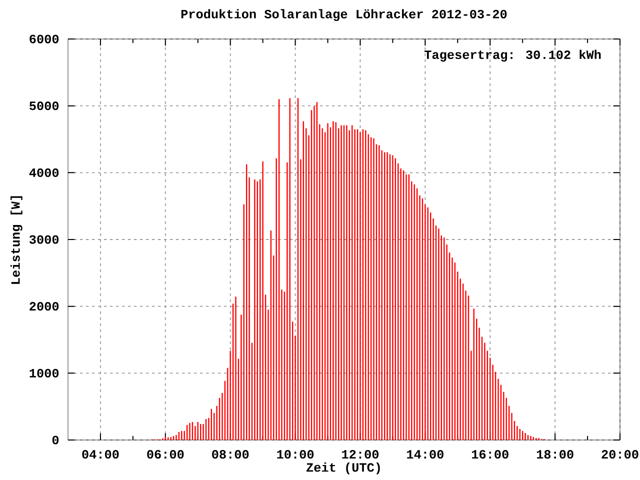  What do you see at coordinates (344, 15) in the screenshot?
I see `chart-title: Produktion Solaranlage Löhracker 2012-03-20` at bounding box center [344, 15].